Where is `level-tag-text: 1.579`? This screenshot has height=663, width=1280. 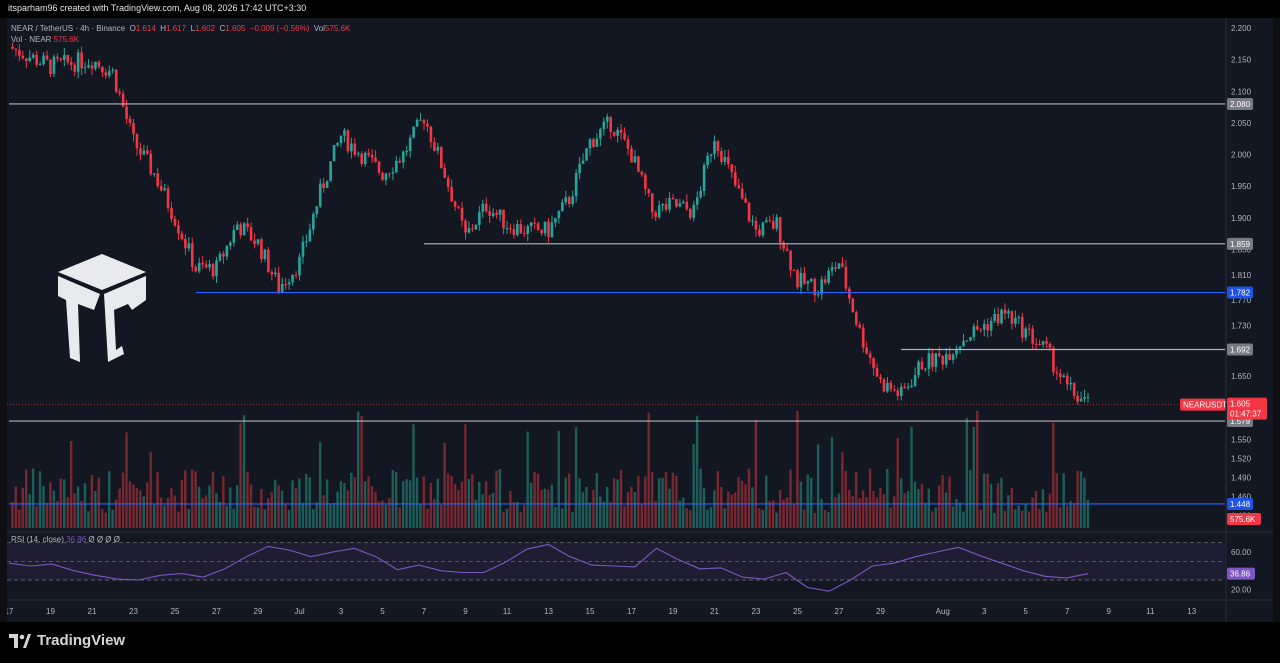 level-tag-text: 1.579 is located at coordinates (1240, 421).